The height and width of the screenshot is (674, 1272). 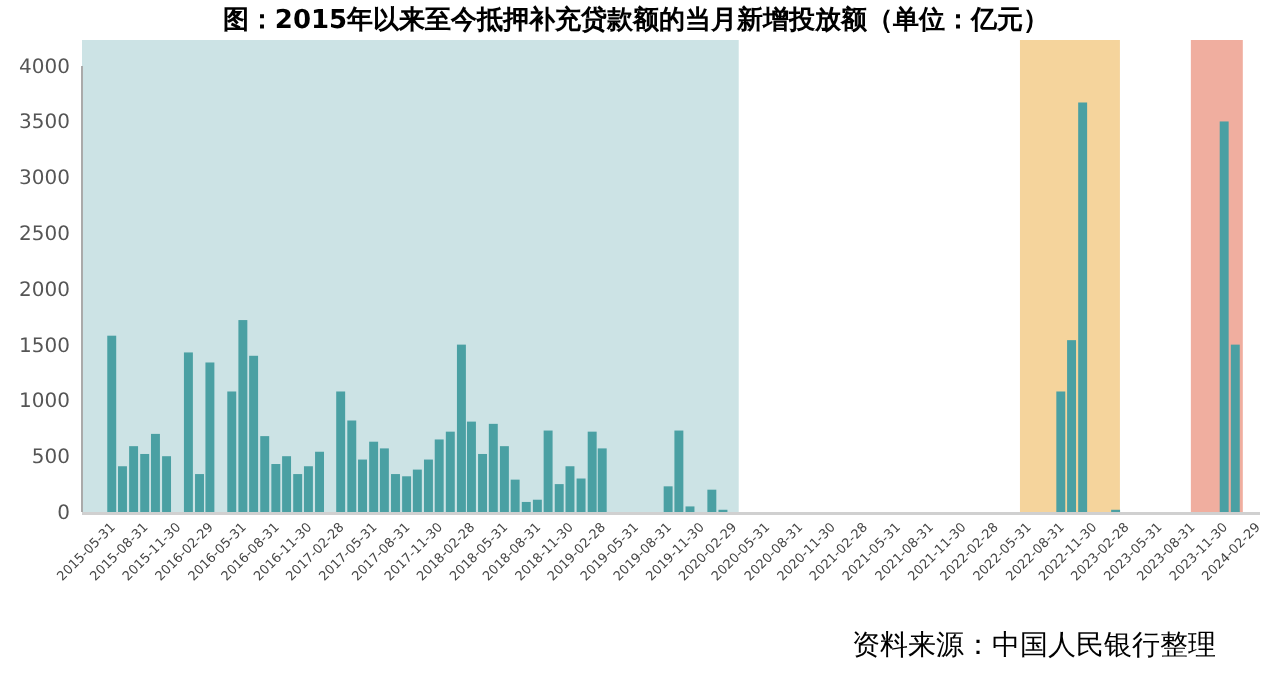 What do you see at coordinates (44, 67) in the screenshot?
I see `y-tick-label: 4000` at bounding box center [44, 67].